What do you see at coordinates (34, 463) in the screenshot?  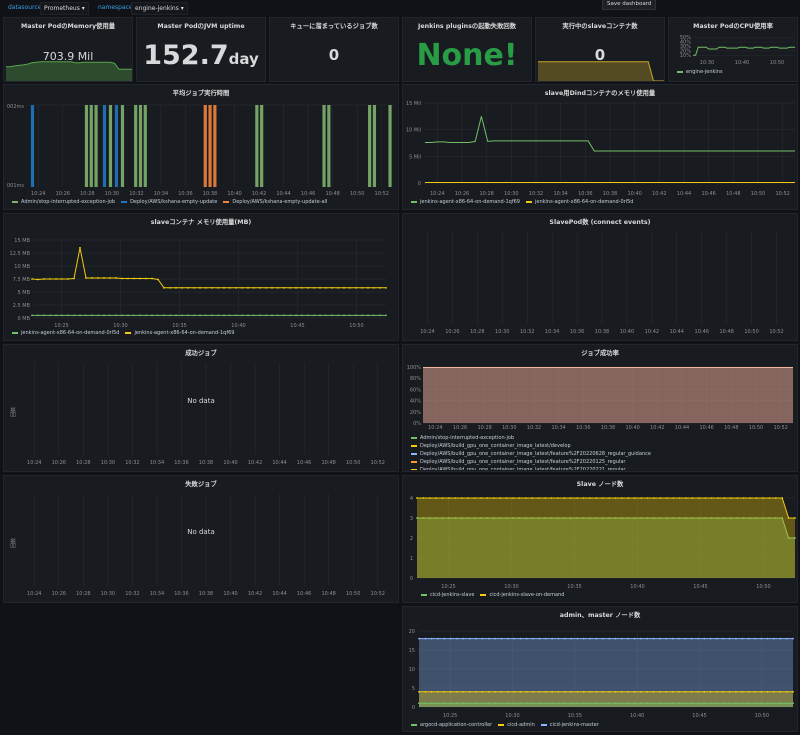 I see `x-tick-label: 10:24` at bounding box center [34, 463].